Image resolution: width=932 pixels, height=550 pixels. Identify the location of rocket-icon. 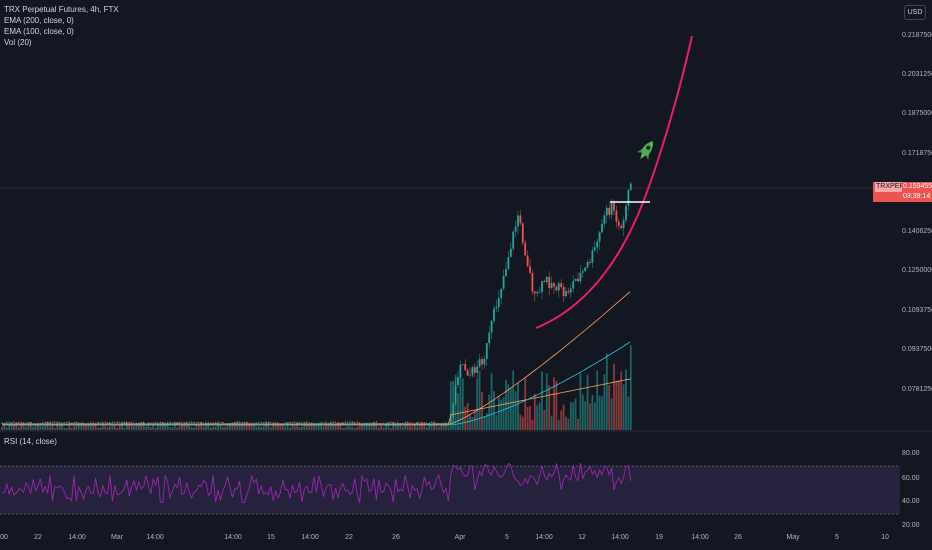
(645, 150).